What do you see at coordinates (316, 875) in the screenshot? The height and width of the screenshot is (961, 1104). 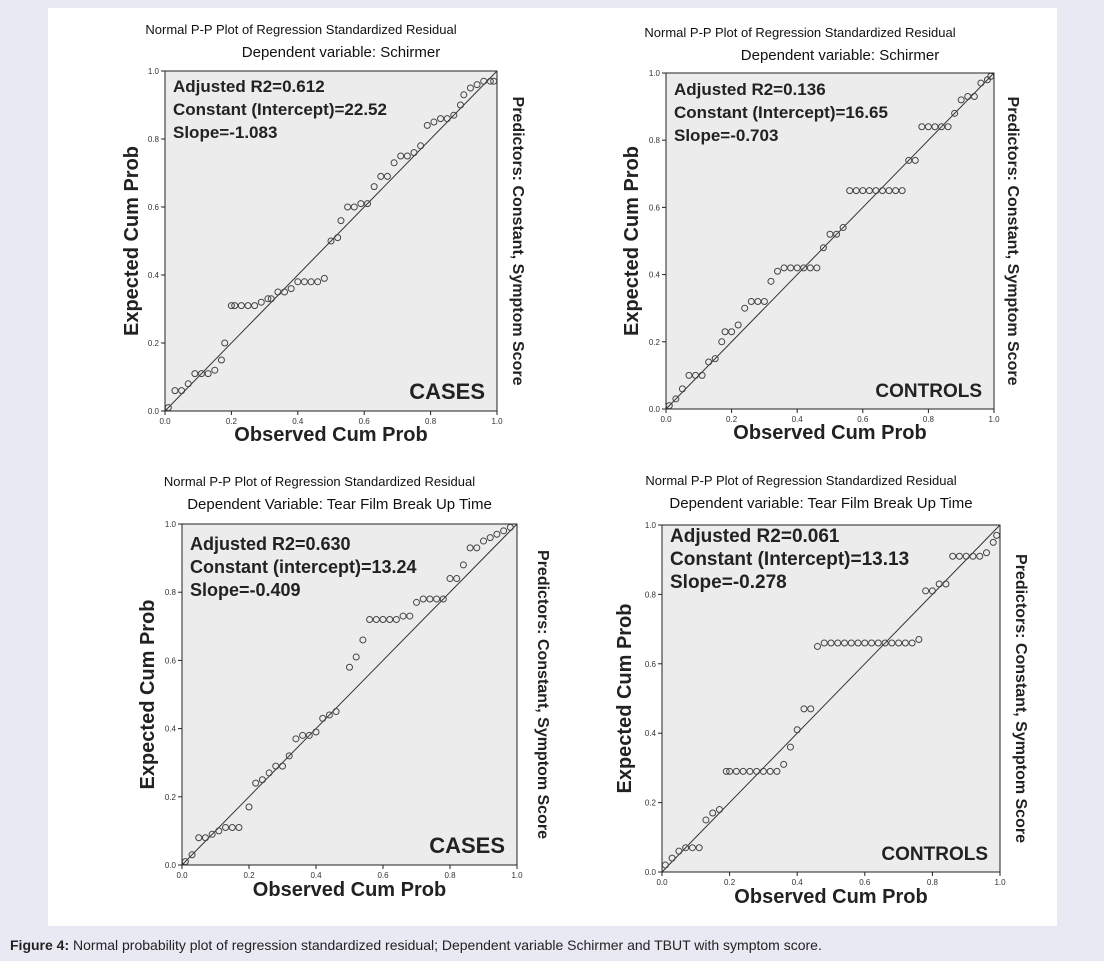 I see `chart-3-x-tick-label: 0.4` at bounding box center [316, 875].